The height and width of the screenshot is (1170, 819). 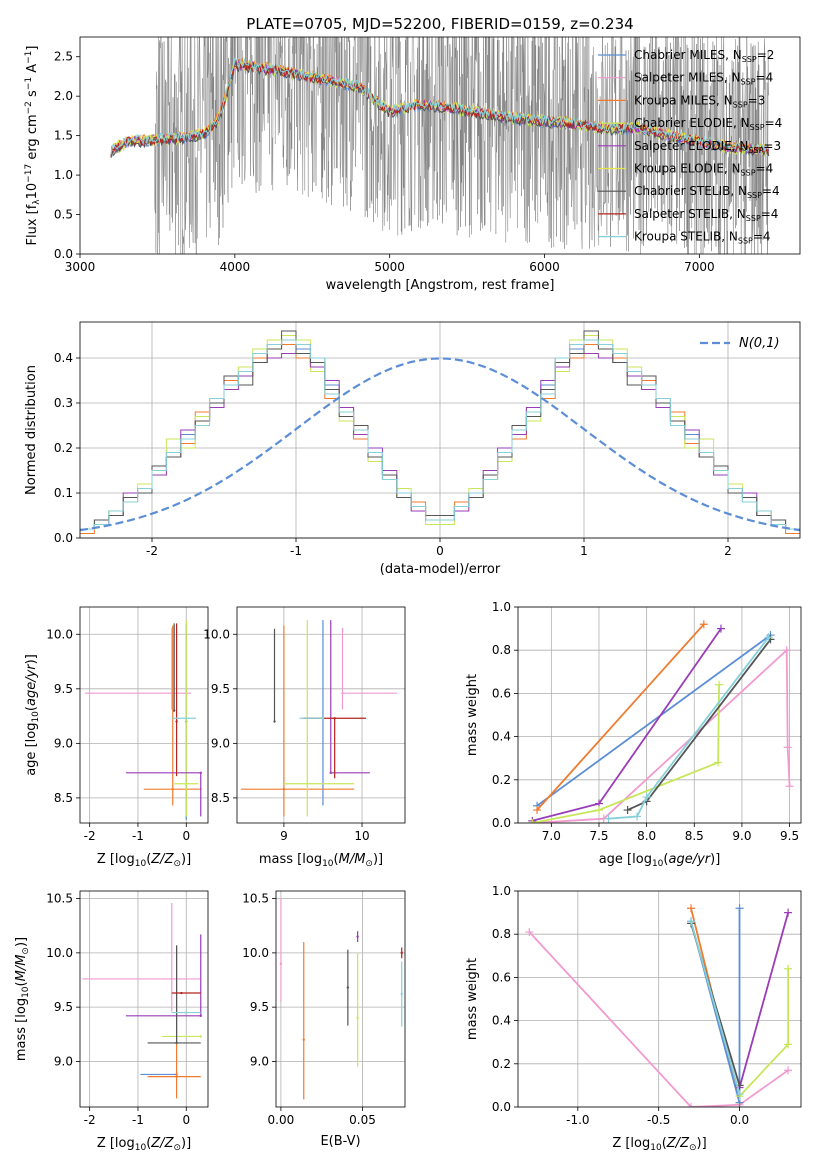 What do you see at coordinates (707, 147) in the screenshot?
I see `legend-entry: Salpeter ELODIE, NSSP=3` at bounding box center [707, 147].